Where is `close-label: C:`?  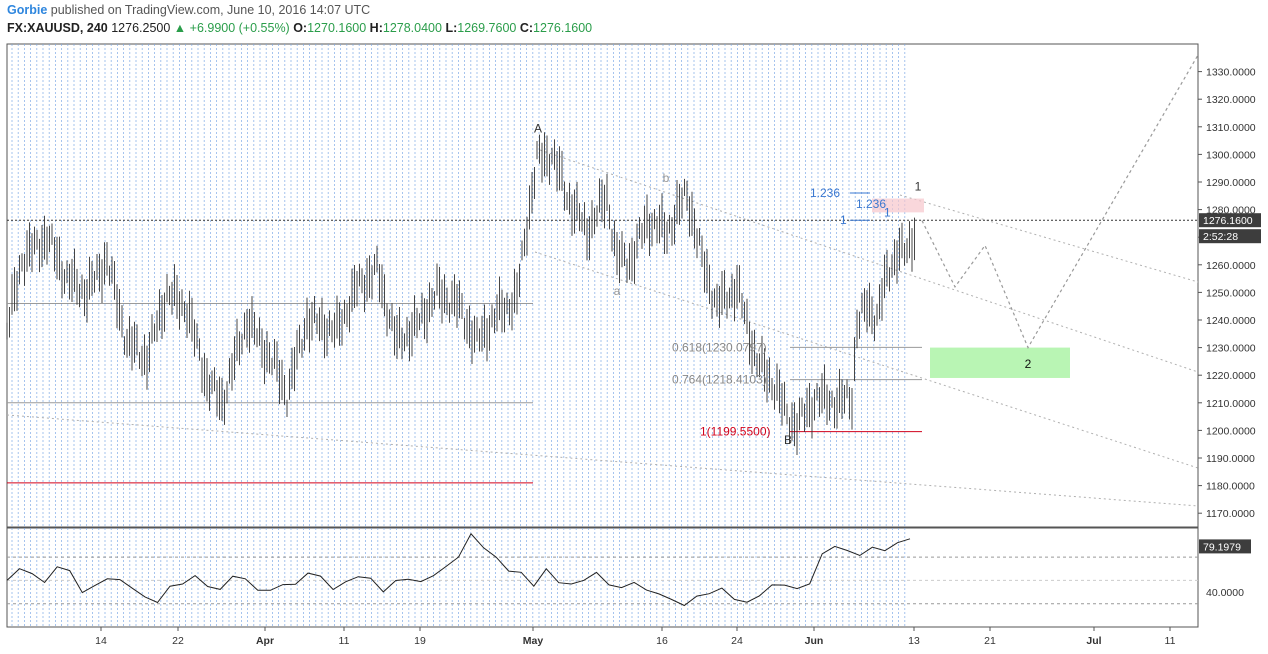 close-label: C: is located at coordinates (526, 28).